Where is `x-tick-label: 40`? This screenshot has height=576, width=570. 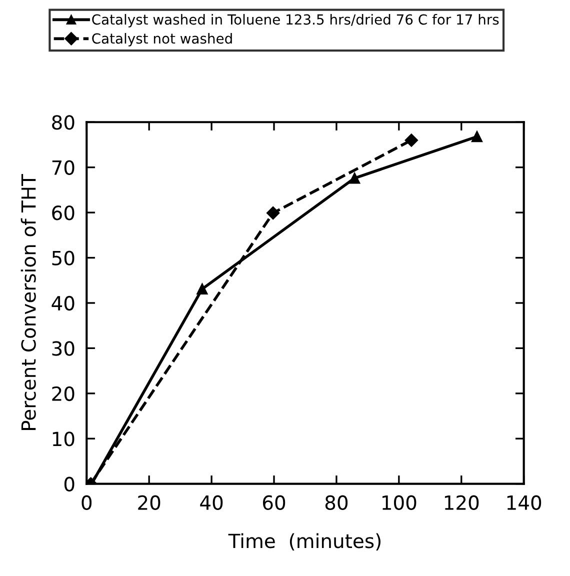 x-tick-label: 40 is located at coordinates (211, 502).